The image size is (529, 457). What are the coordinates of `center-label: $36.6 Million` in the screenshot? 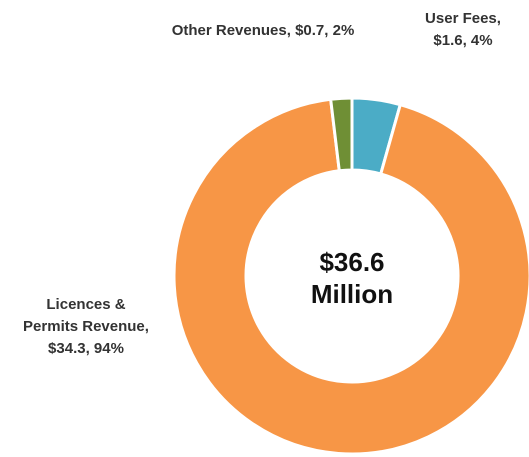 It's located at (352, 278).